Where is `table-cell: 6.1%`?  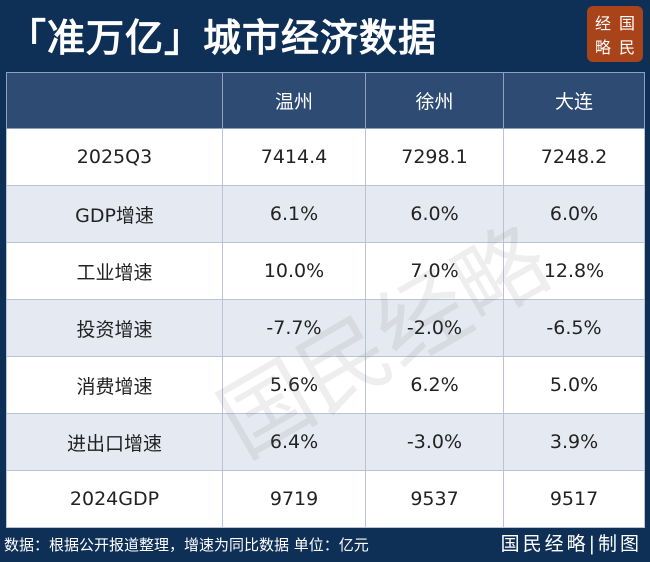 table-cell: 6.1% is located at coordinates (294, 214).